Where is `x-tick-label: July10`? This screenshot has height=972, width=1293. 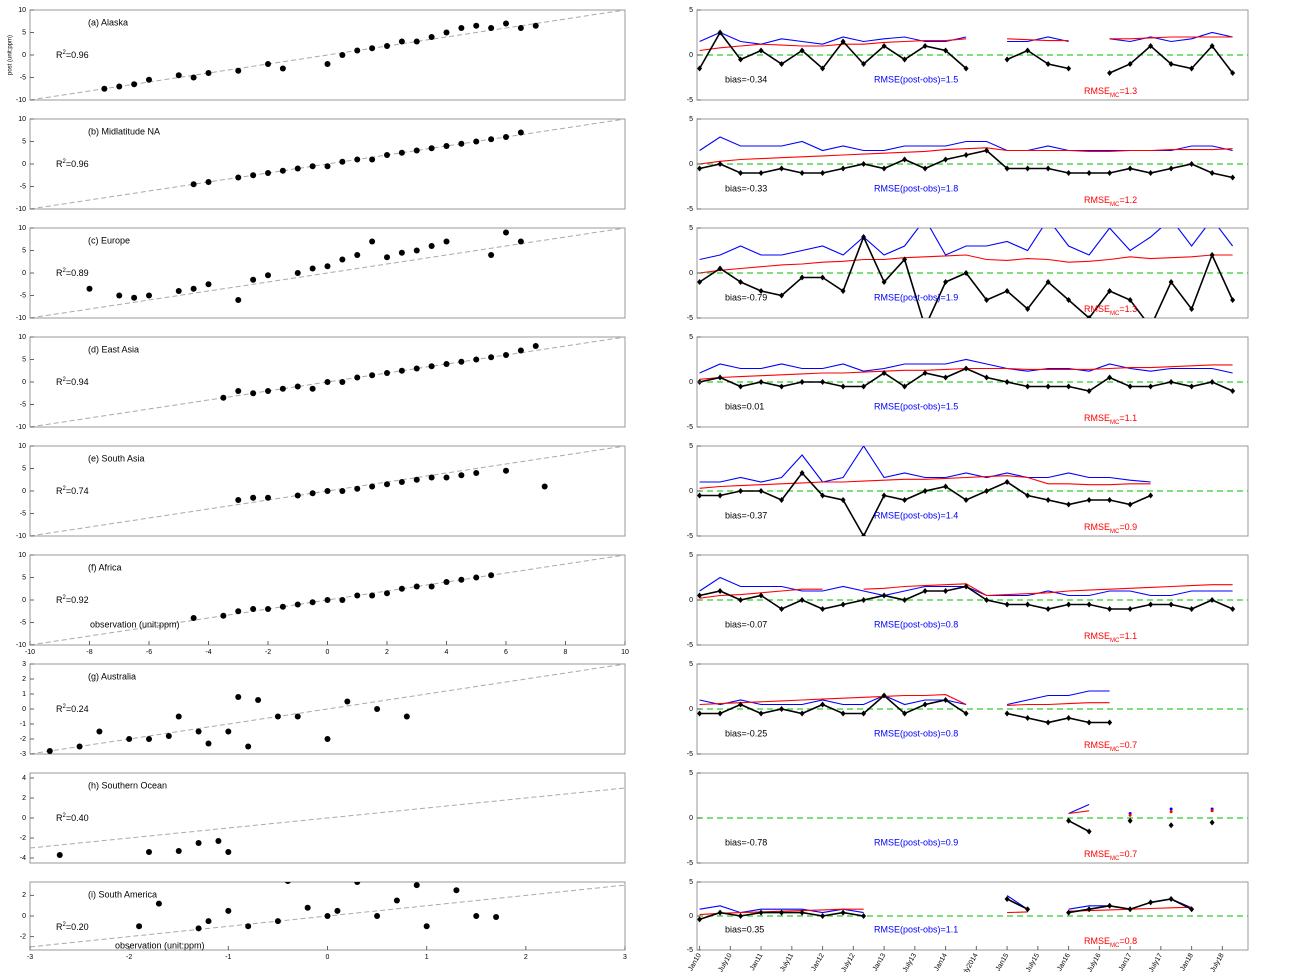
x-tick-label: July10 is located at coordinates (725, 962).